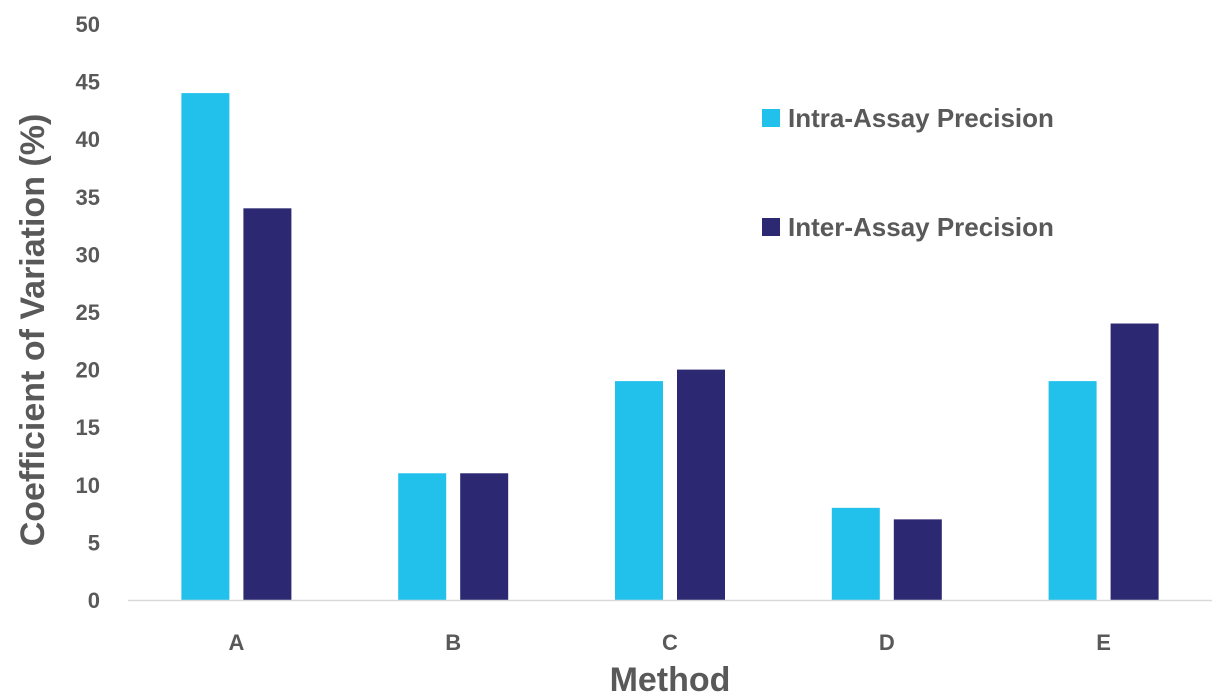  I want to click on y-axis-ticks: 0 5 10 15 20 25 30 35 40 45 50, so click(88, 312).